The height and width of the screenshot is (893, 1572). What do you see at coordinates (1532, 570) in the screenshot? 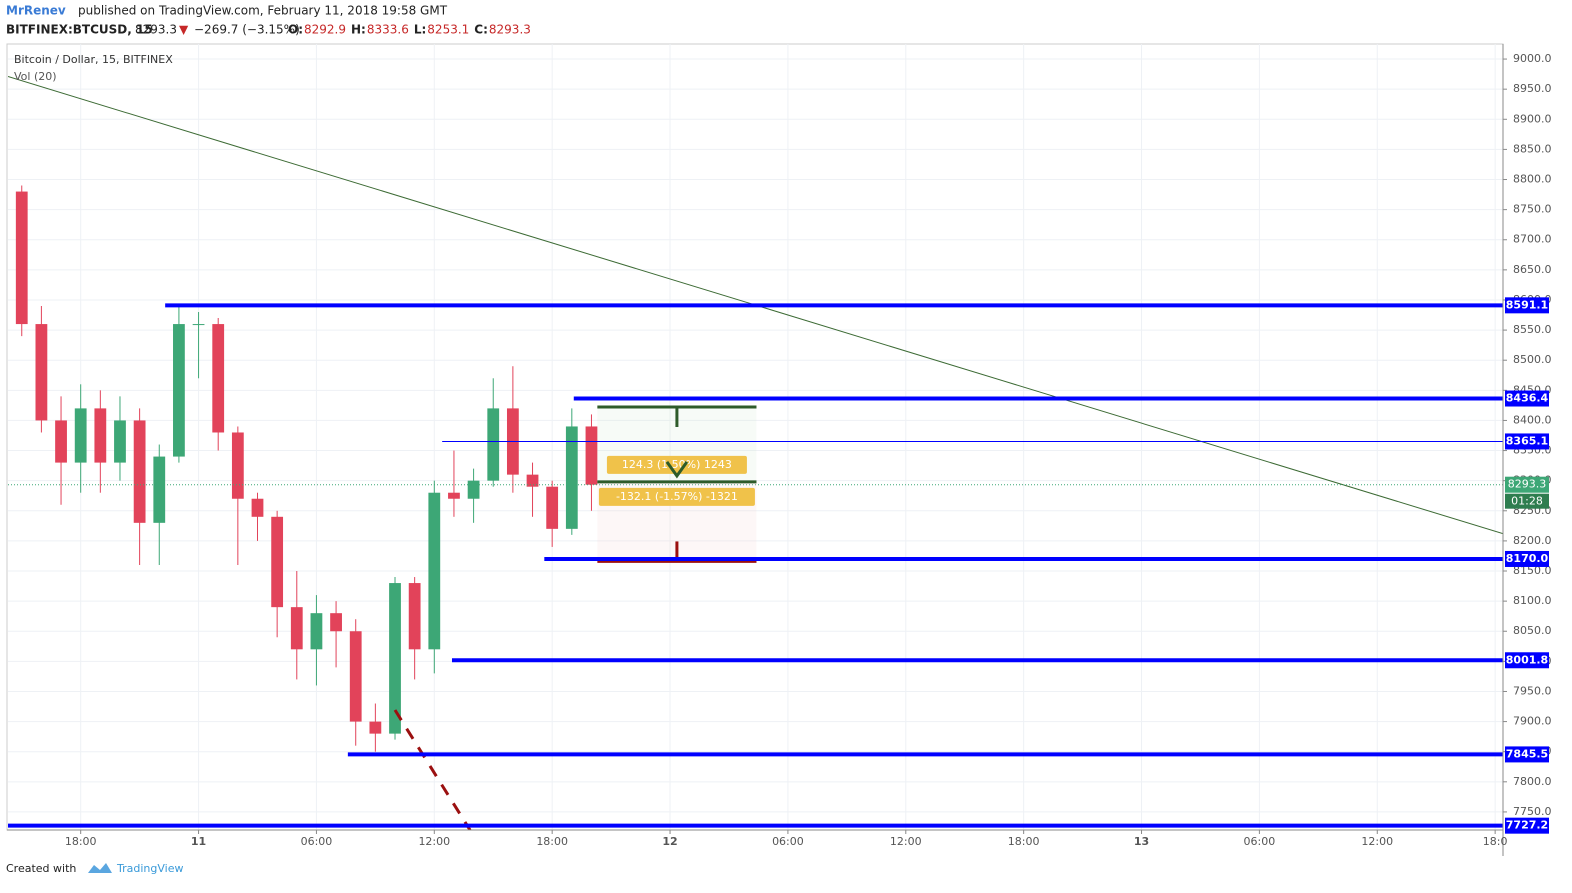
I see `y-tick-label: 8150.0` at bounding box center [1532, 570].